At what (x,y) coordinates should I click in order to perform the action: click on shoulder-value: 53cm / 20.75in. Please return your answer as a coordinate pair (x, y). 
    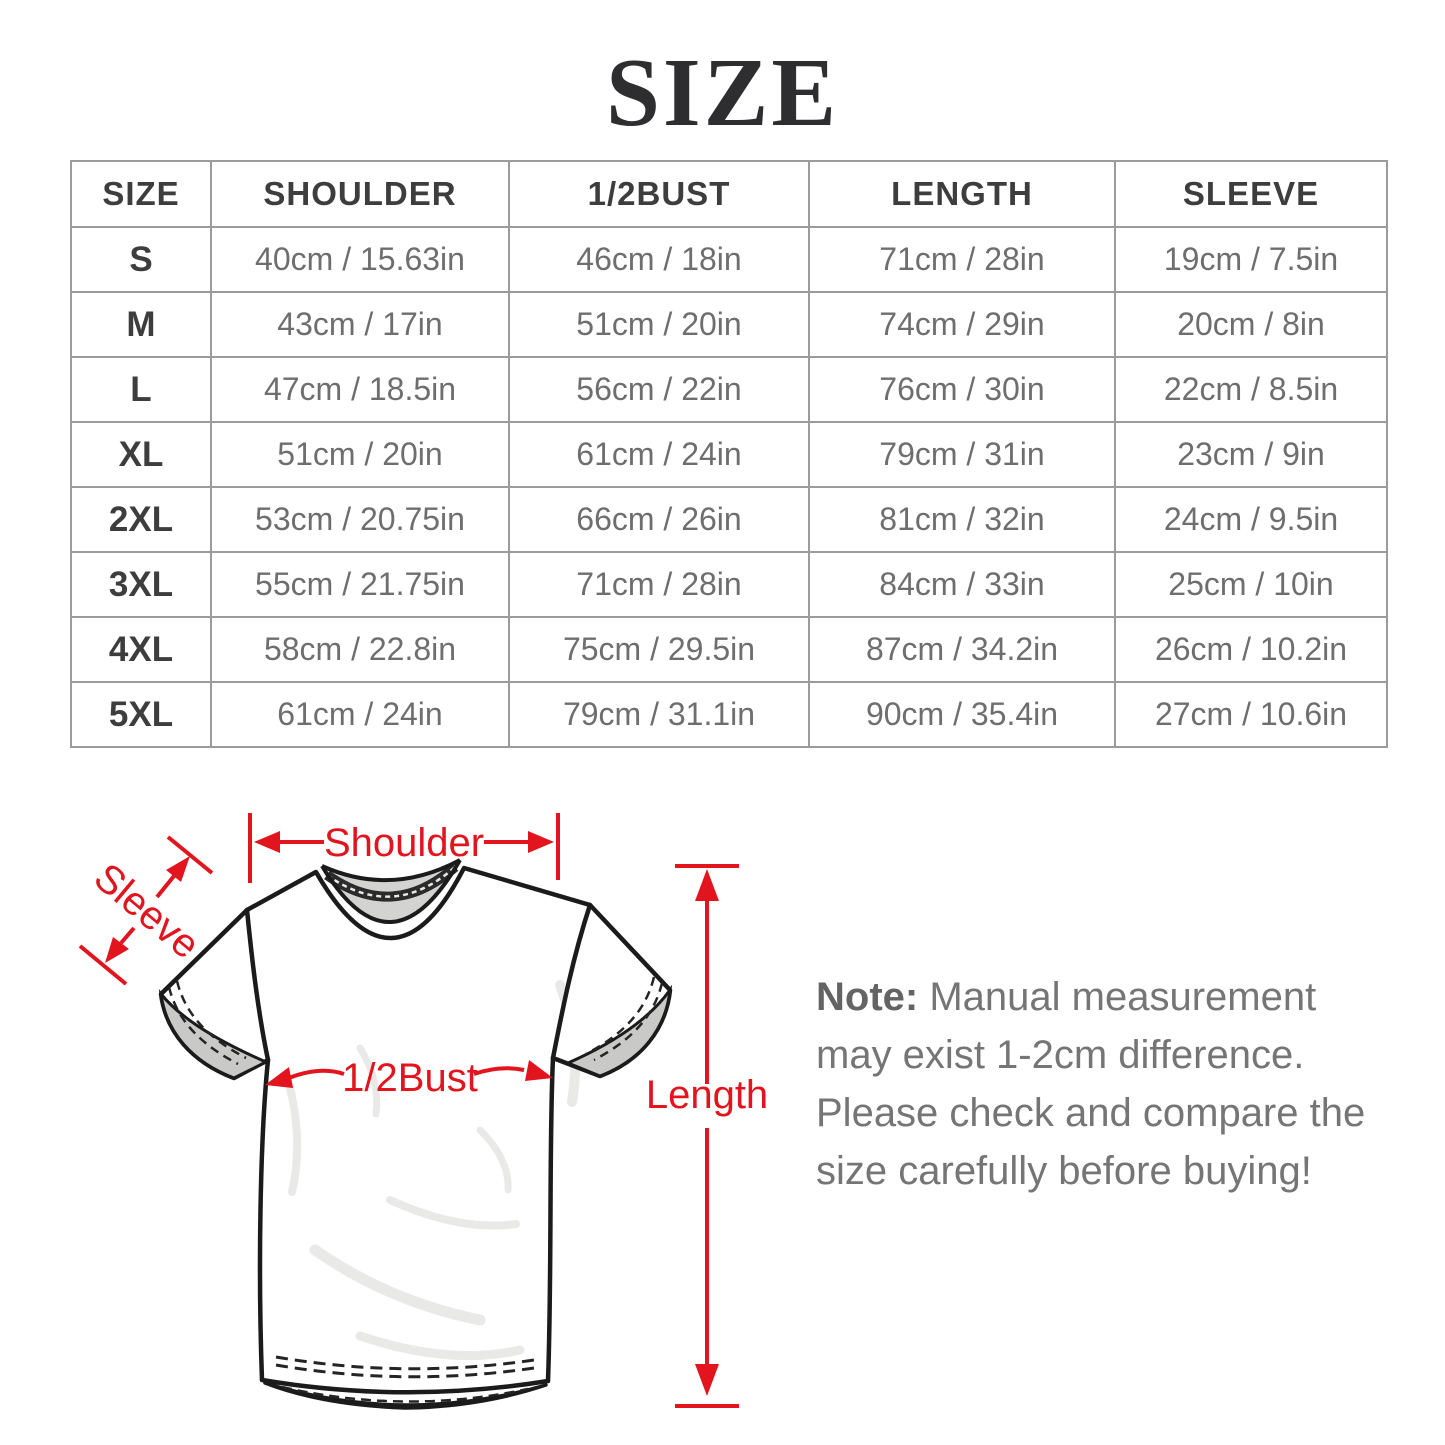
    Looking at the image, I should click on (360, 519).